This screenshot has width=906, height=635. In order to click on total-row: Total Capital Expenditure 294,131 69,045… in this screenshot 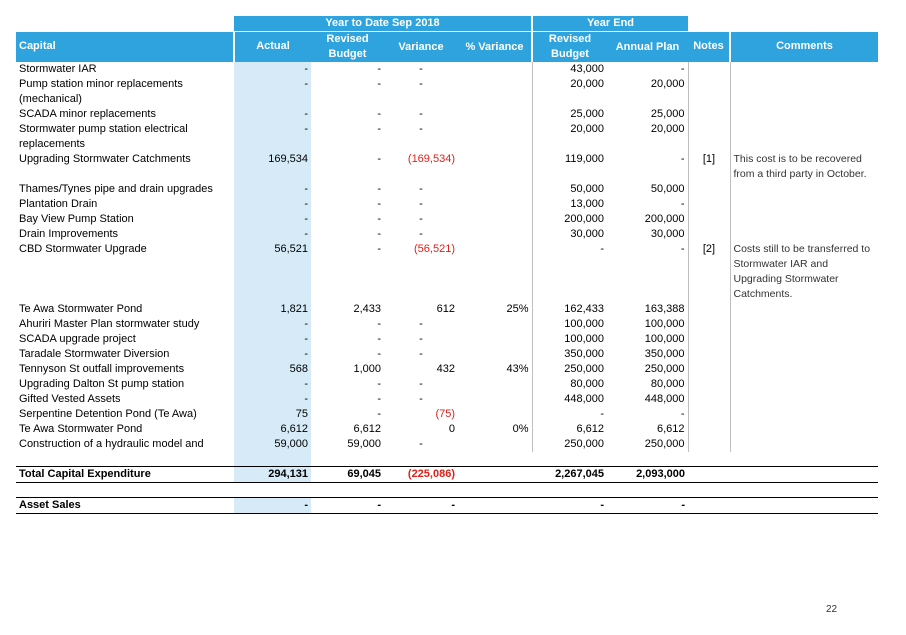, I will do `click(447, 474)`.